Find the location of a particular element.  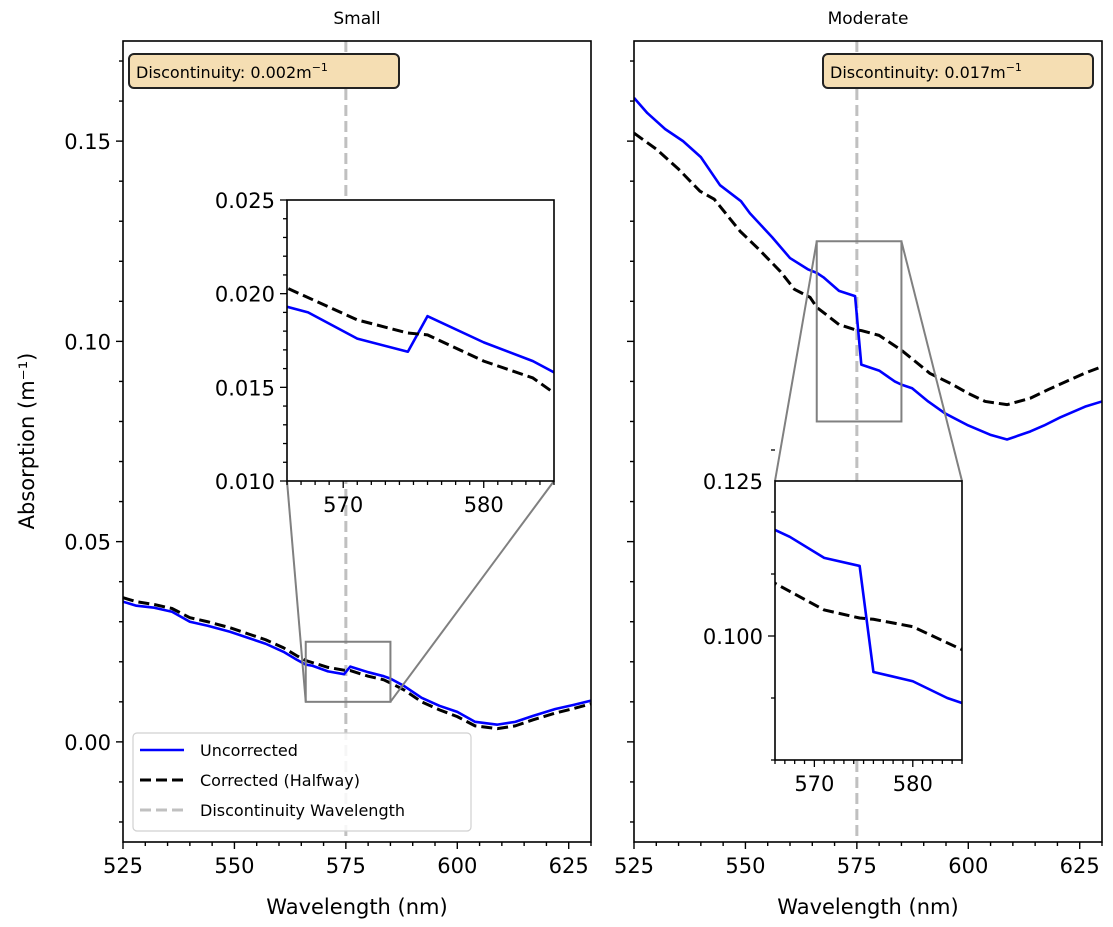

y-axis-label: Absorption (m⁻¹) is located at coordinates (27, 441).